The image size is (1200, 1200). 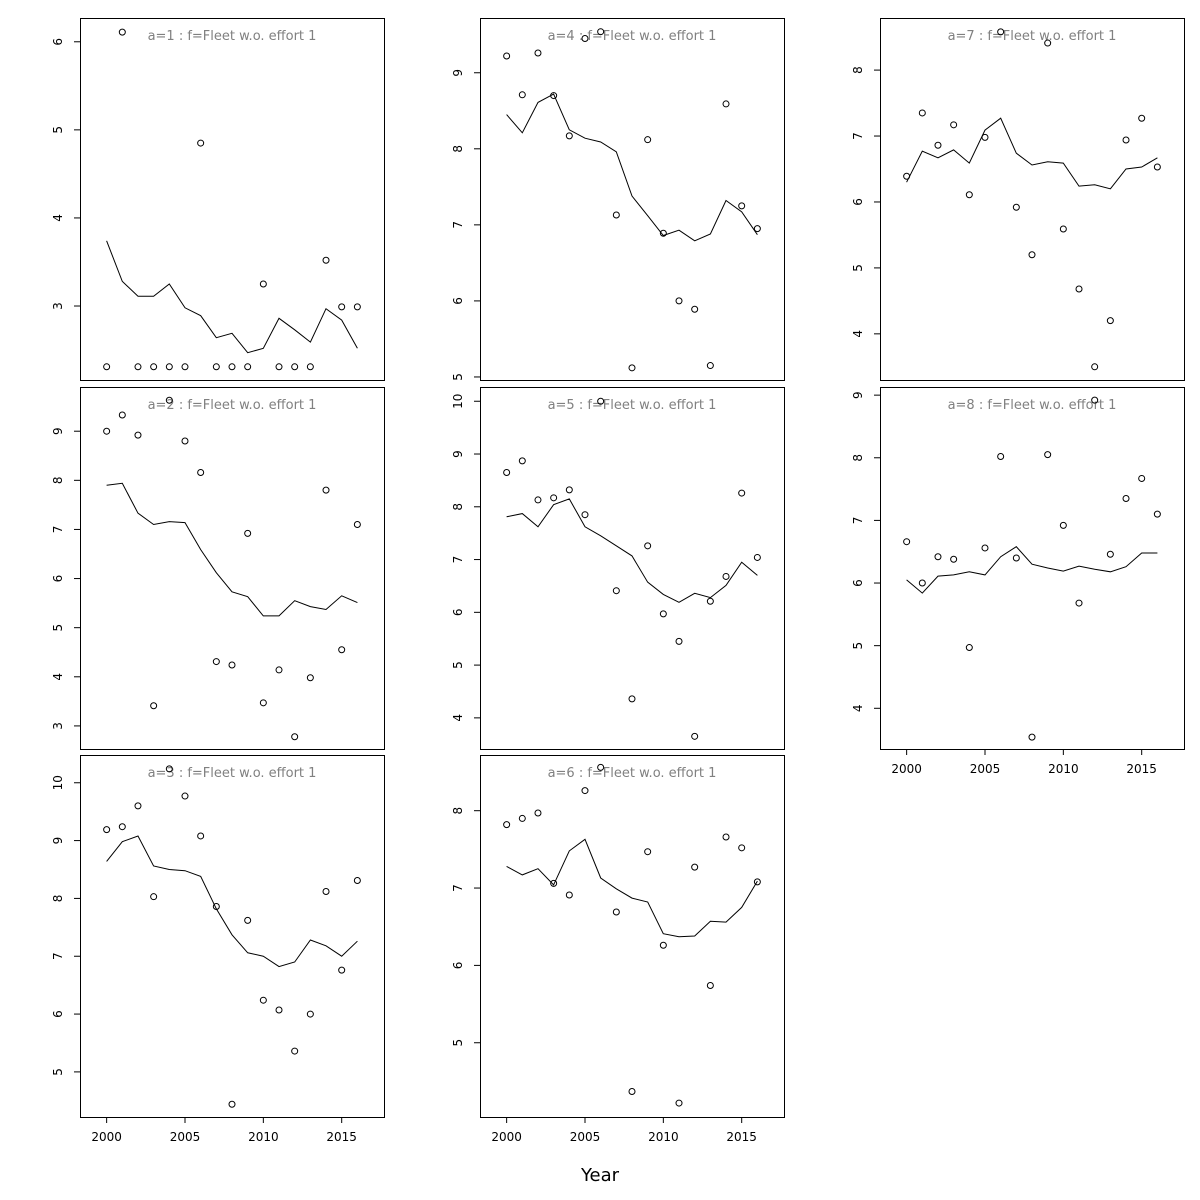 I want to click on panel-a7: a=7 : f=Fleet w.o. effort 1 4 5 6 7 8, so click(x=1018, y=199).